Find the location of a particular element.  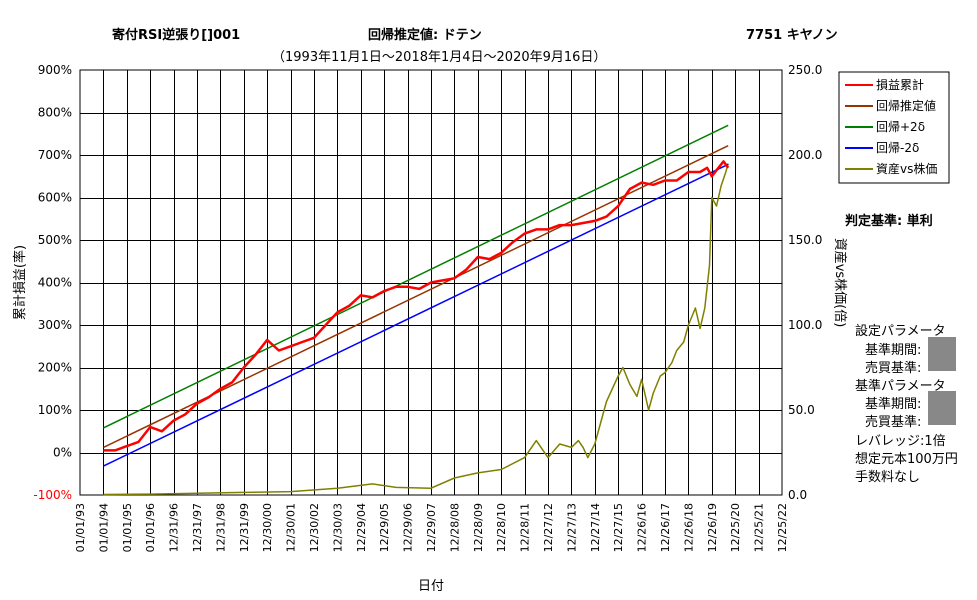

y-axis-label-right: 資産vs株価(倍) is located at coordinates (840, 283).